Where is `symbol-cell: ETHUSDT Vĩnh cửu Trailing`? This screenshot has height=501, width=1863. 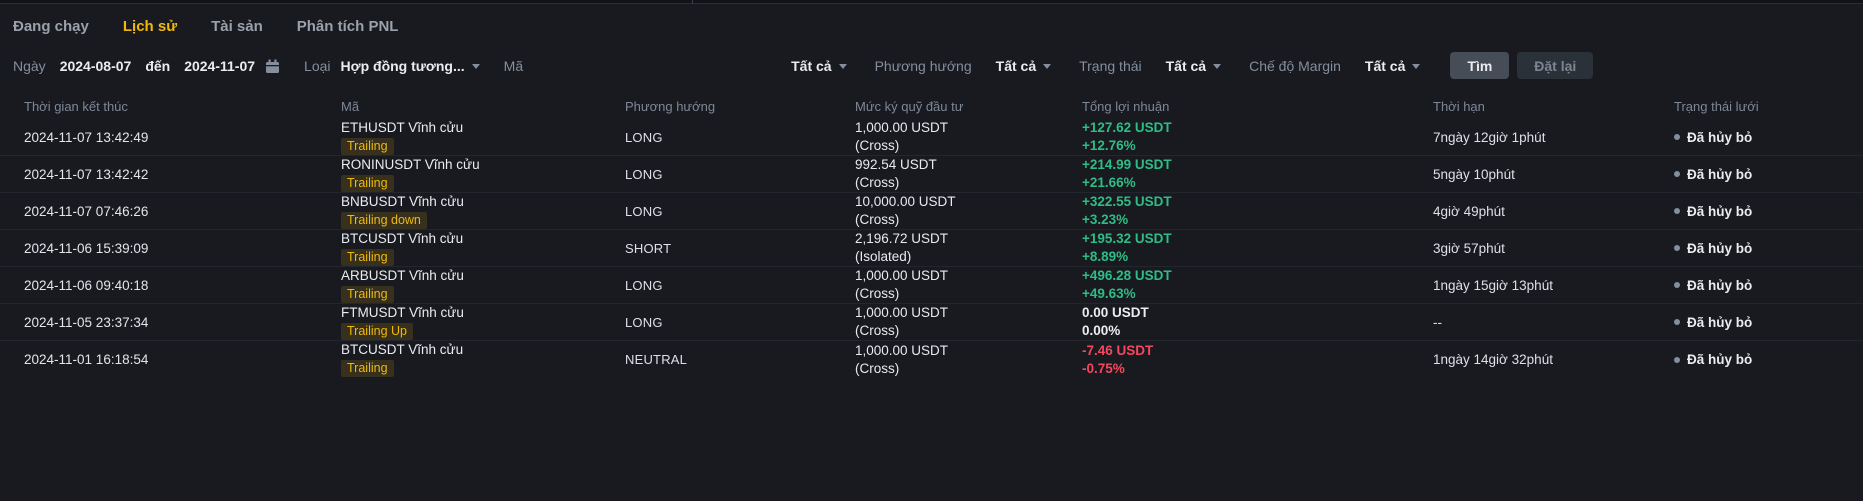 symbol-cell: ETHUSDT Vĩnh cửu Trailing is located at coordinates (483, 137).